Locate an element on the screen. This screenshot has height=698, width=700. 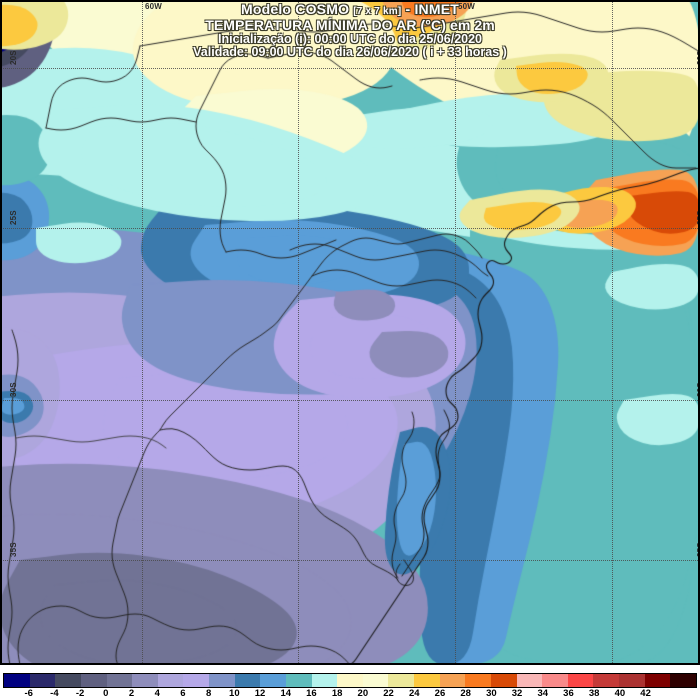
colorbar-tick: -2 is located at coordinates (80, 693).